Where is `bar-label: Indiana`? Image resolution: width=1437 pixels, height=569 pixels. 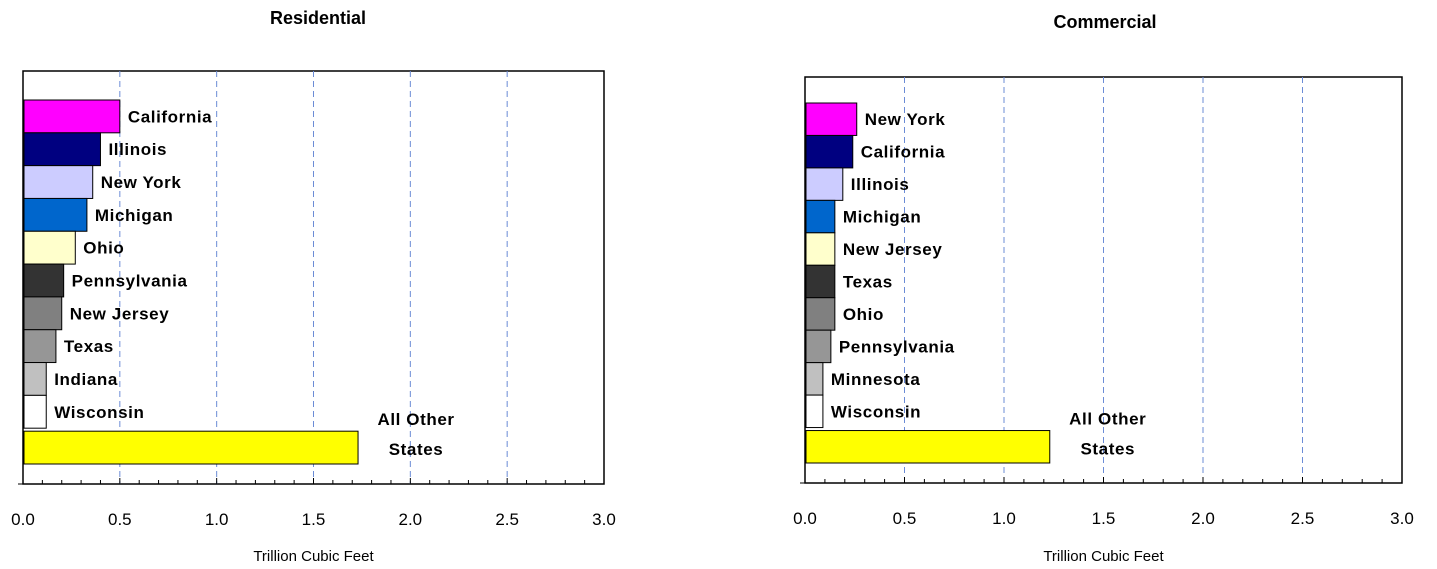 bar-label: Indiana is located at coordinates (86, 379).